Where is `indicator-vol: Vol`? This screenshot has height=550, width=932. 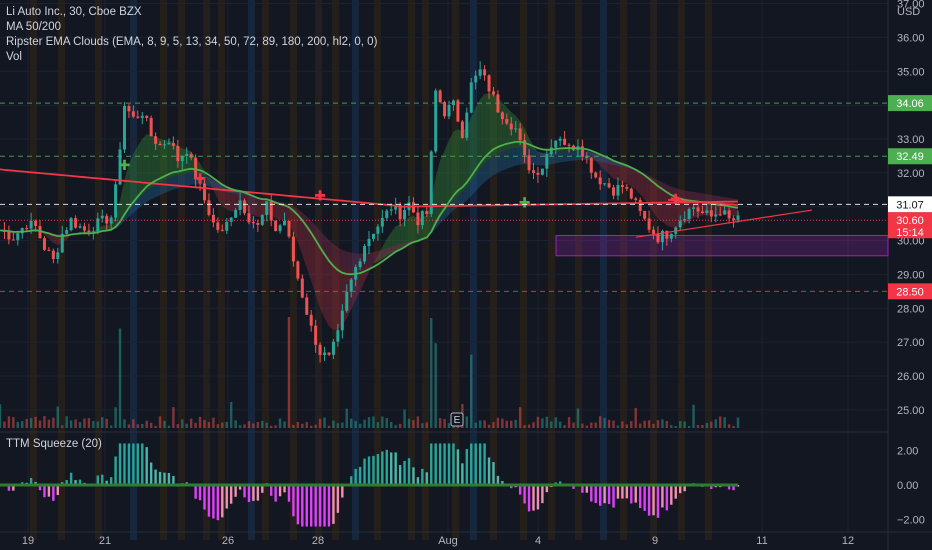 indicator-vol: Vol is located at coordinates (14, 57).